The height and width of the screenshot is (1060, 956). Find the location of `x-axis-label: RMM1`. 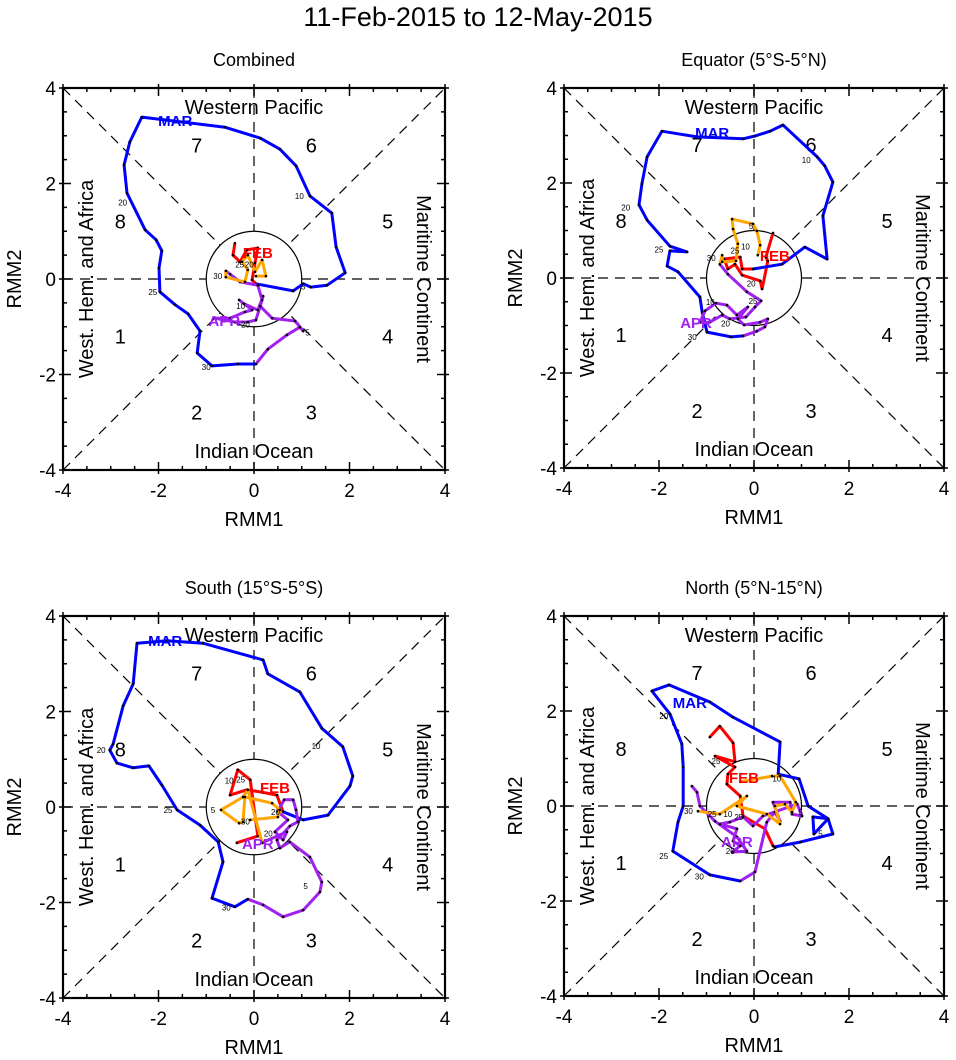

x-axis-label: RMM1 is located at coordinates (254, 1048).